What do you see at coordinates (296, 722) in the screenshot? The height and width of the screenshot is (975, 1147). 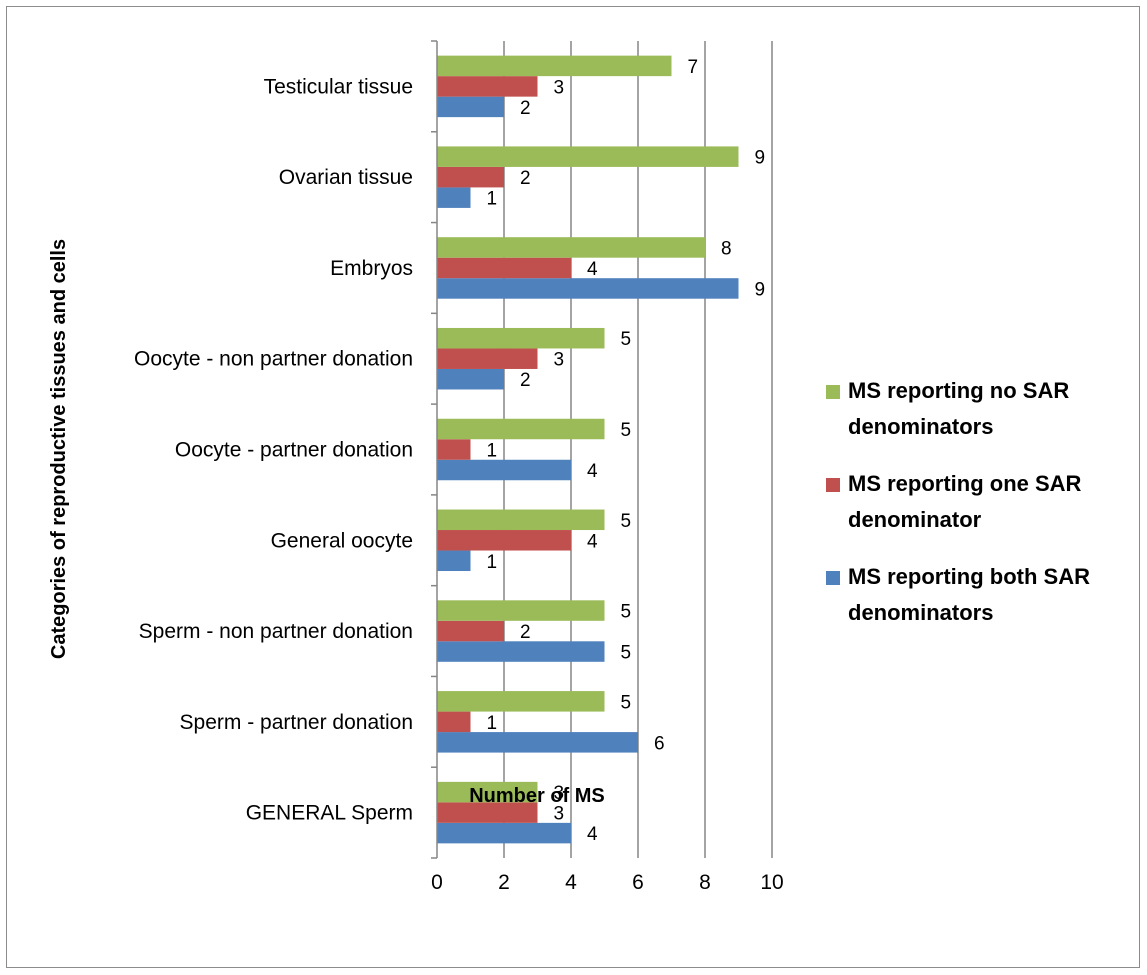 I see `category-label: Sperm - partner donation` at bounding box center [296, 722].